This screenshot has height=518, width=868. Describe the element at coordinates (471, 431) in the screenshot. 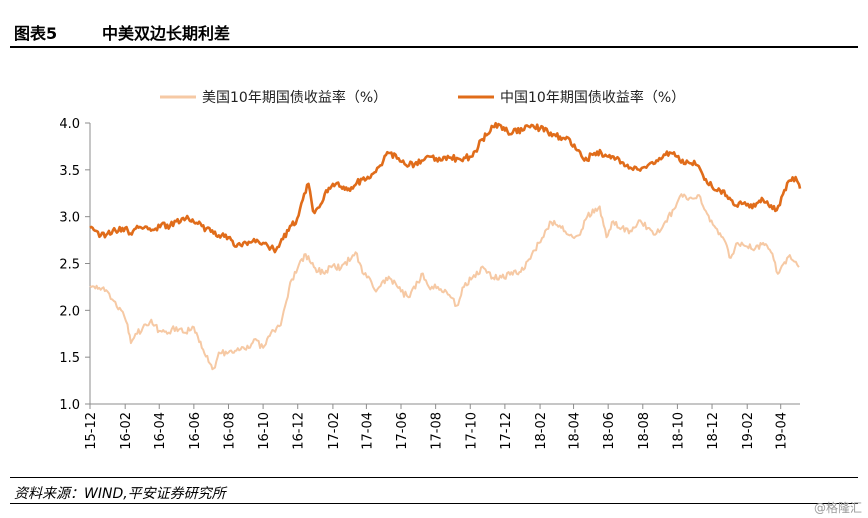

I see `x-tick-label: 17-10` at that location.